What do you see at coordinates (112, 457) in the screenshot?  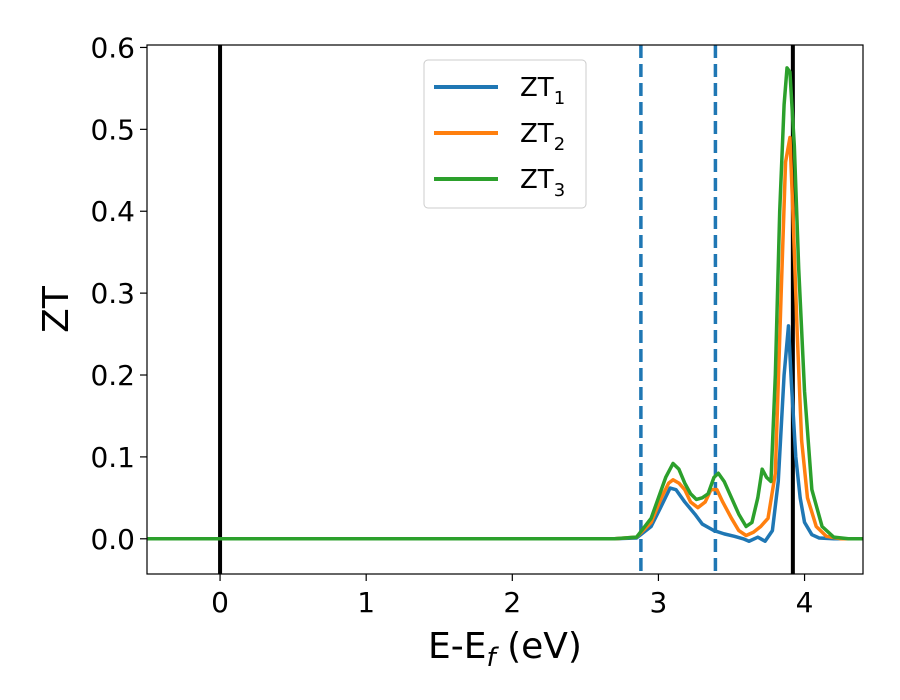 I see `y-tick-label: 0.1` at bounding box center [112, 457].